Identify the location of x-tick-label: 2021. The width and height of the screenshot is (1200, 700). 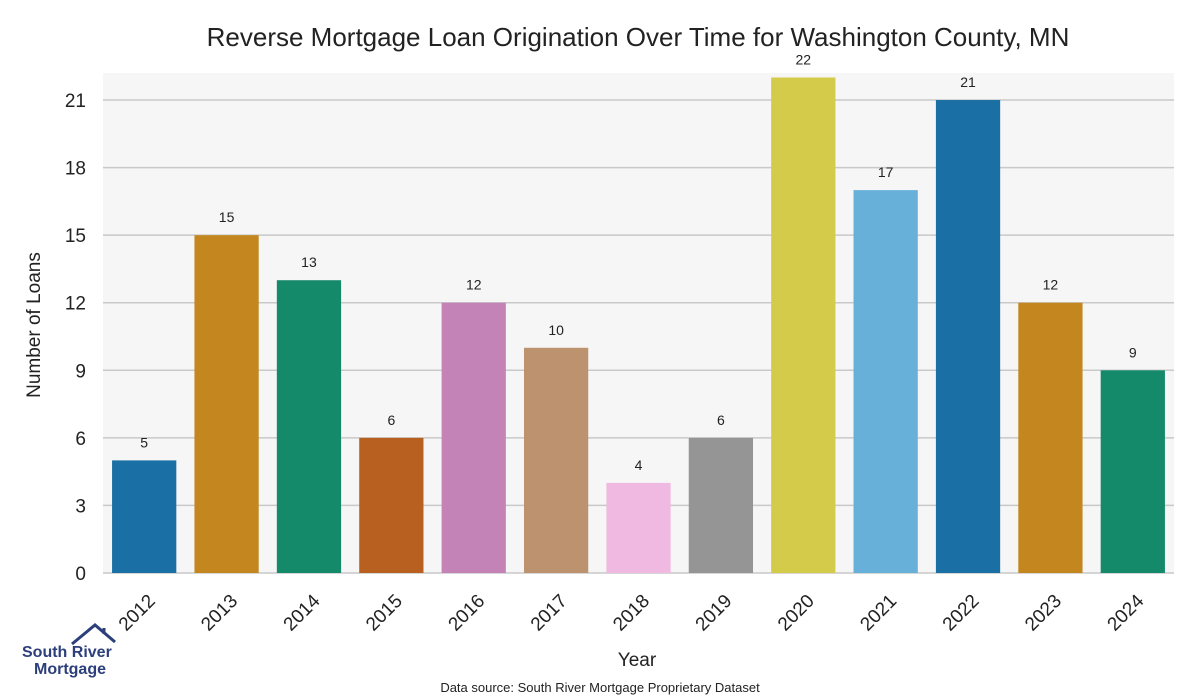
(878, 613).